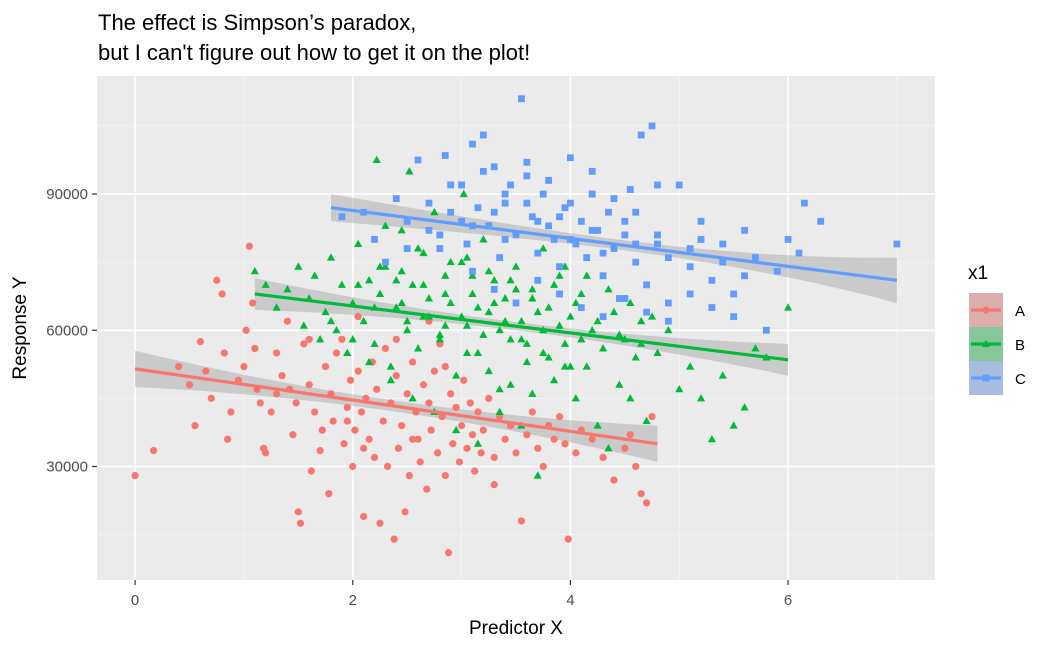 This screenshot has width=1050, height=648. Describe the element at coordinates (461, 594) in the screenshot. I see `x-axis-ticks: 0 2 4 6` at that location.